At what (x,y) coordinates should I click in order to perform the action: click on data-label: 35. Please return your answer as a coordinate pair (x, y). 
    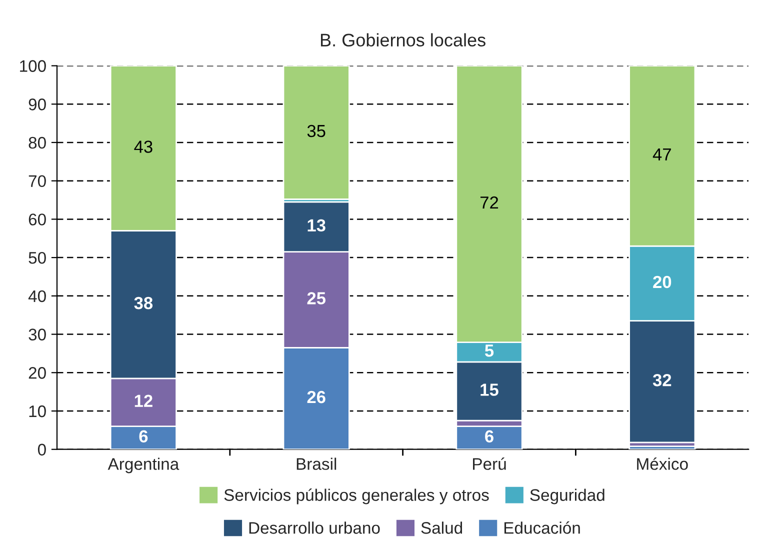
    Looking at the image, I should click on (316, 131).